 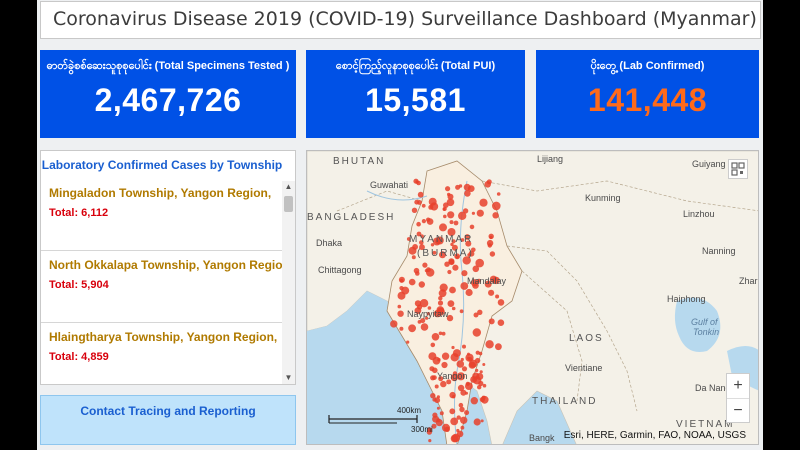 What do you see at coordinates (738, 386) in the screenshot?
I see `zoom-in-button: +` at bounding box center [738, 386].